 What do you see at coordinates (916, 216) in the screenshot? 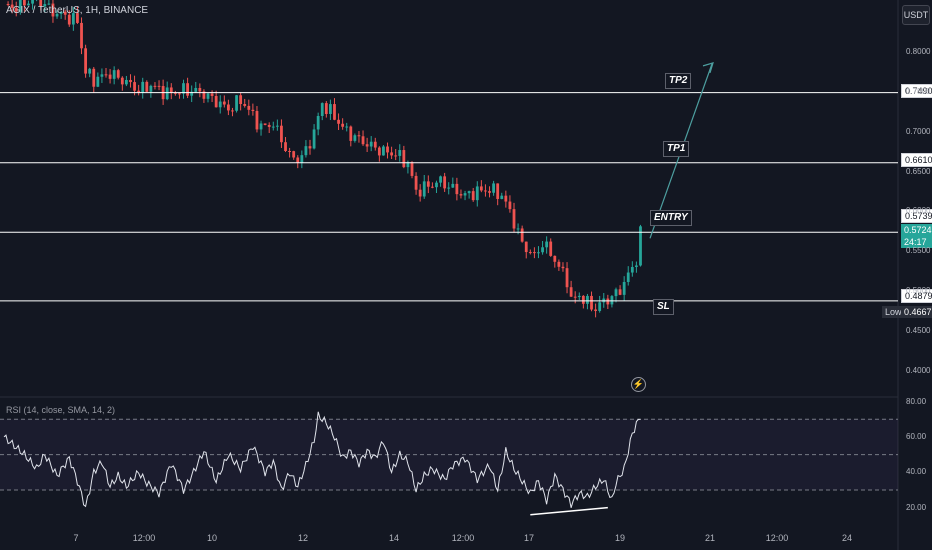
I see `price-tag-entry: 0.5739` at bounding box center [916, 216].